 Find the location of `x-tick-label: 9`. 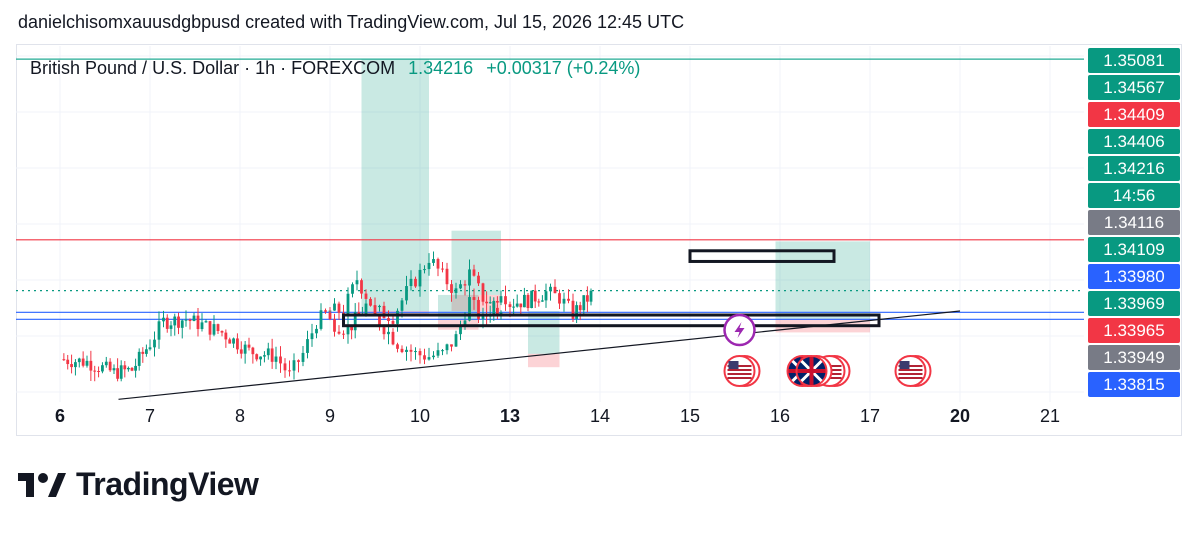

x-tick-label: 9 is located at coordinates (330, 416).